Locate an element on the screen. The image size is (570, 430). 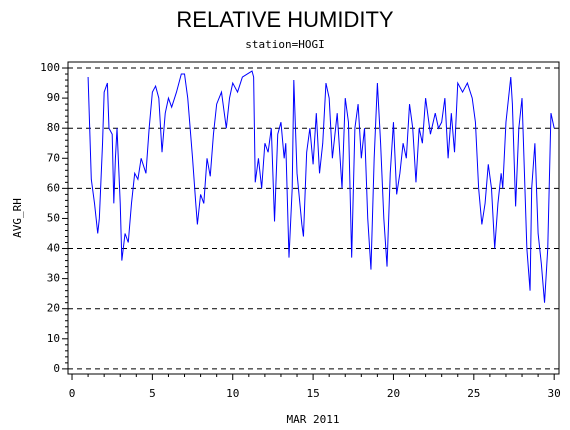
y-tick-label: 80 is located at coordinates (53, 127).